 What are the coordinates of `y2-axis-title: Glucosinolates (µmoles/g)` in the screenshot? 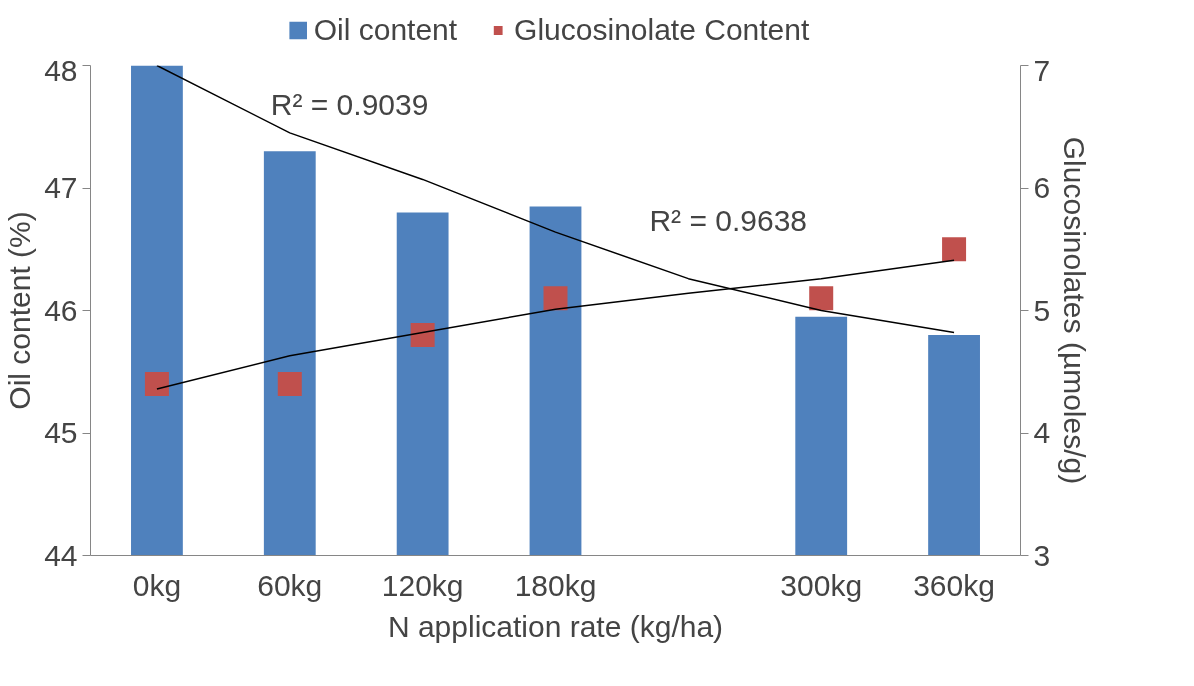 It's located at (1075, 310).